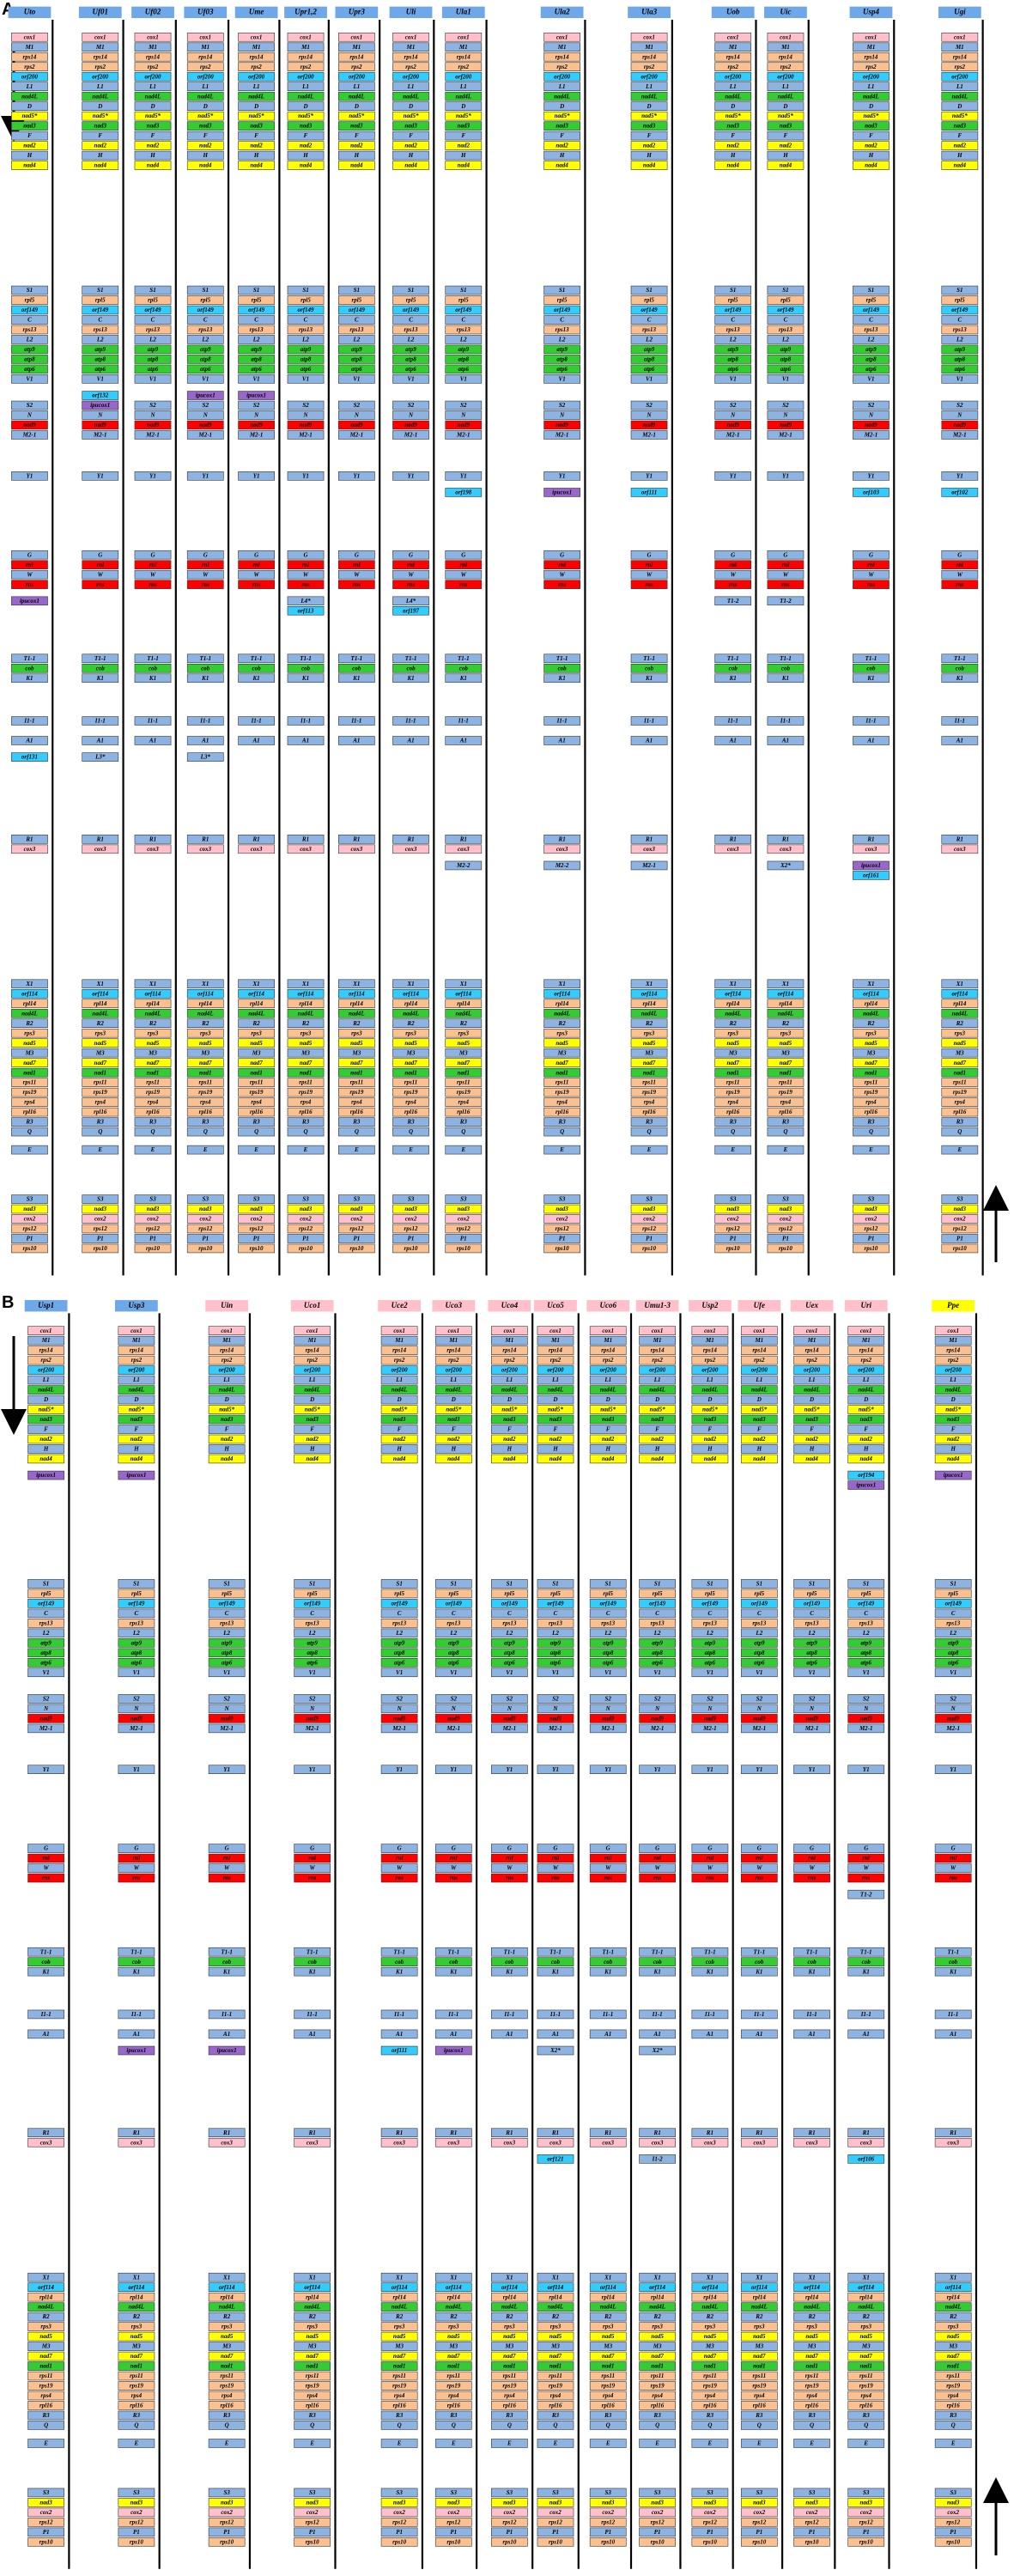 The width and height of the screenshot is (1014, 2576). I want to click on gene-block-label: R3, so click(400, 2415).